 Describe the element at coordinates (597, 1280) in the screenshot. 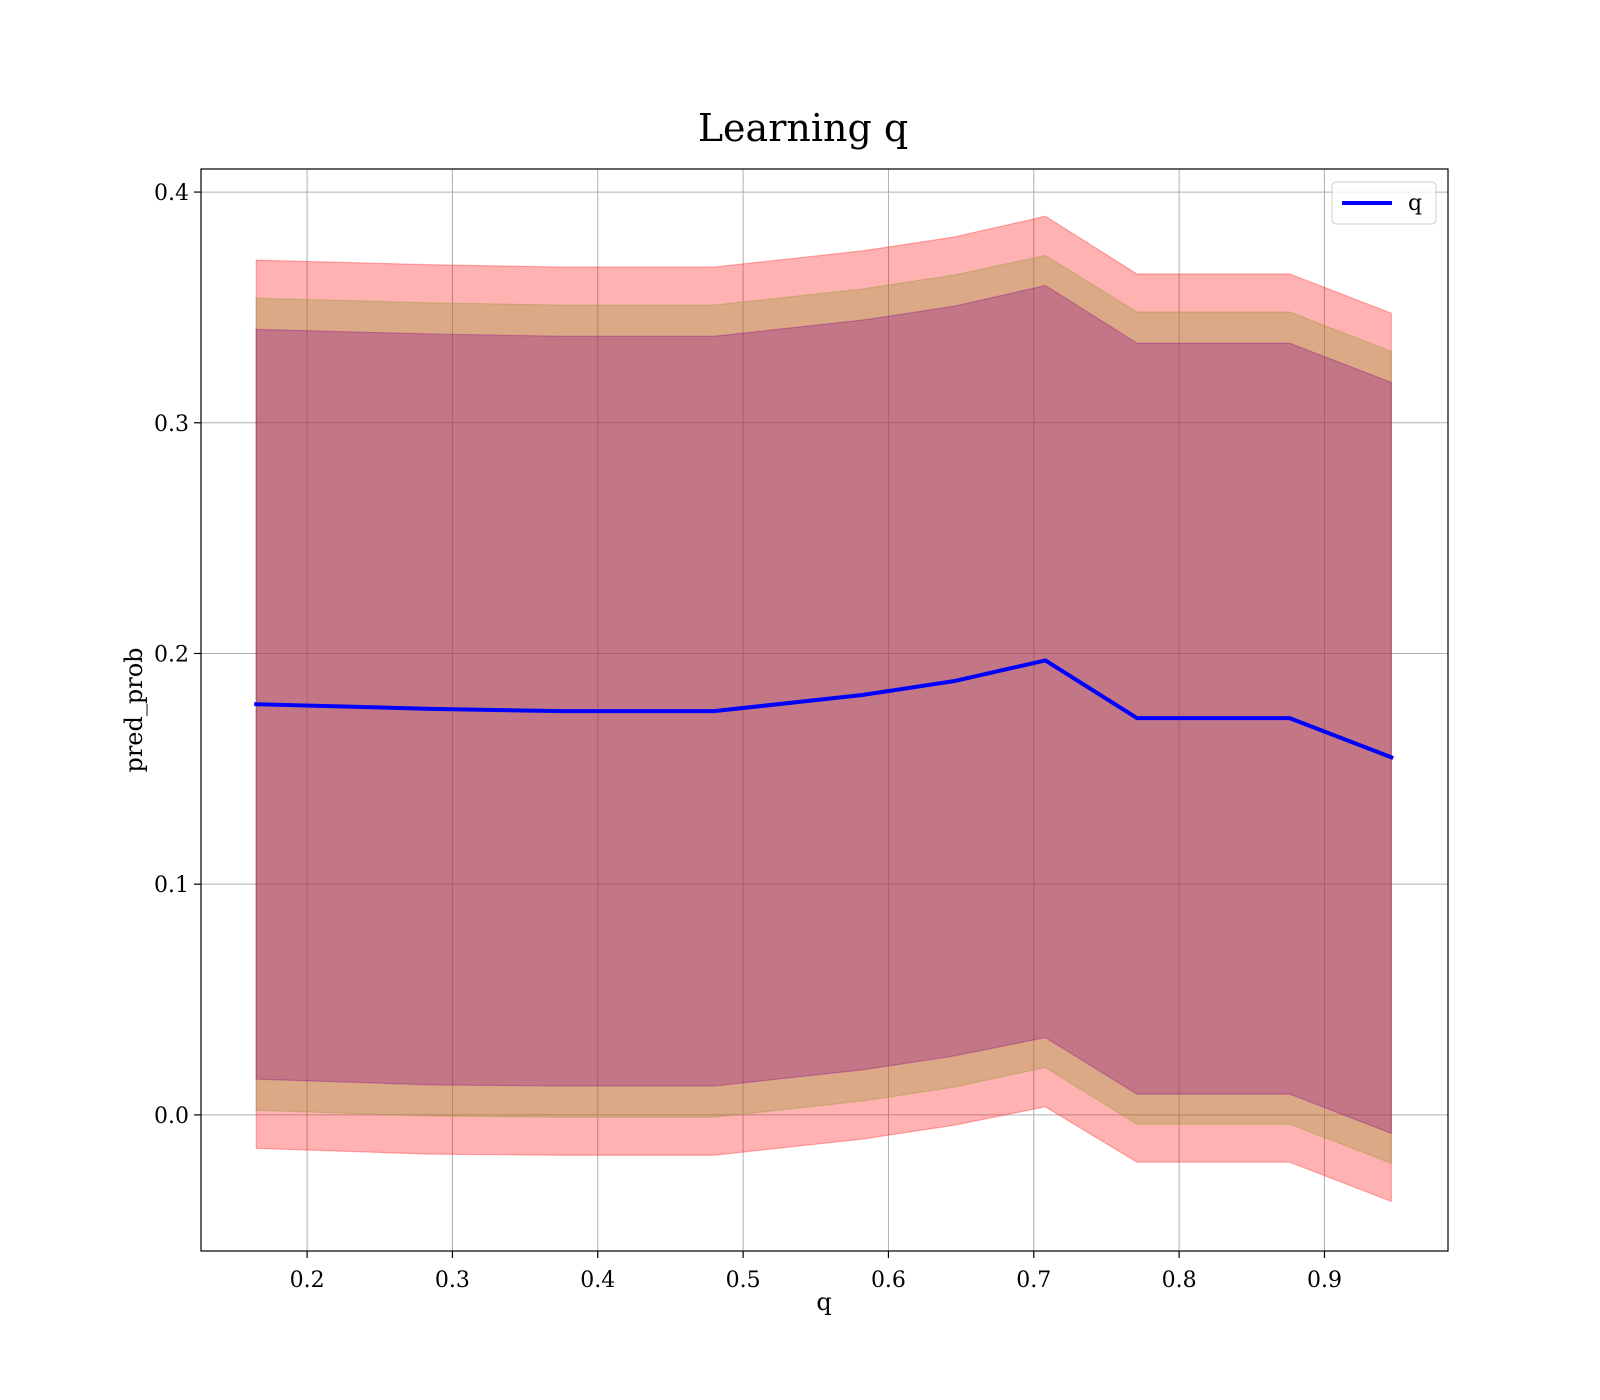

I see `x-tick-label: 0.4` at that location.